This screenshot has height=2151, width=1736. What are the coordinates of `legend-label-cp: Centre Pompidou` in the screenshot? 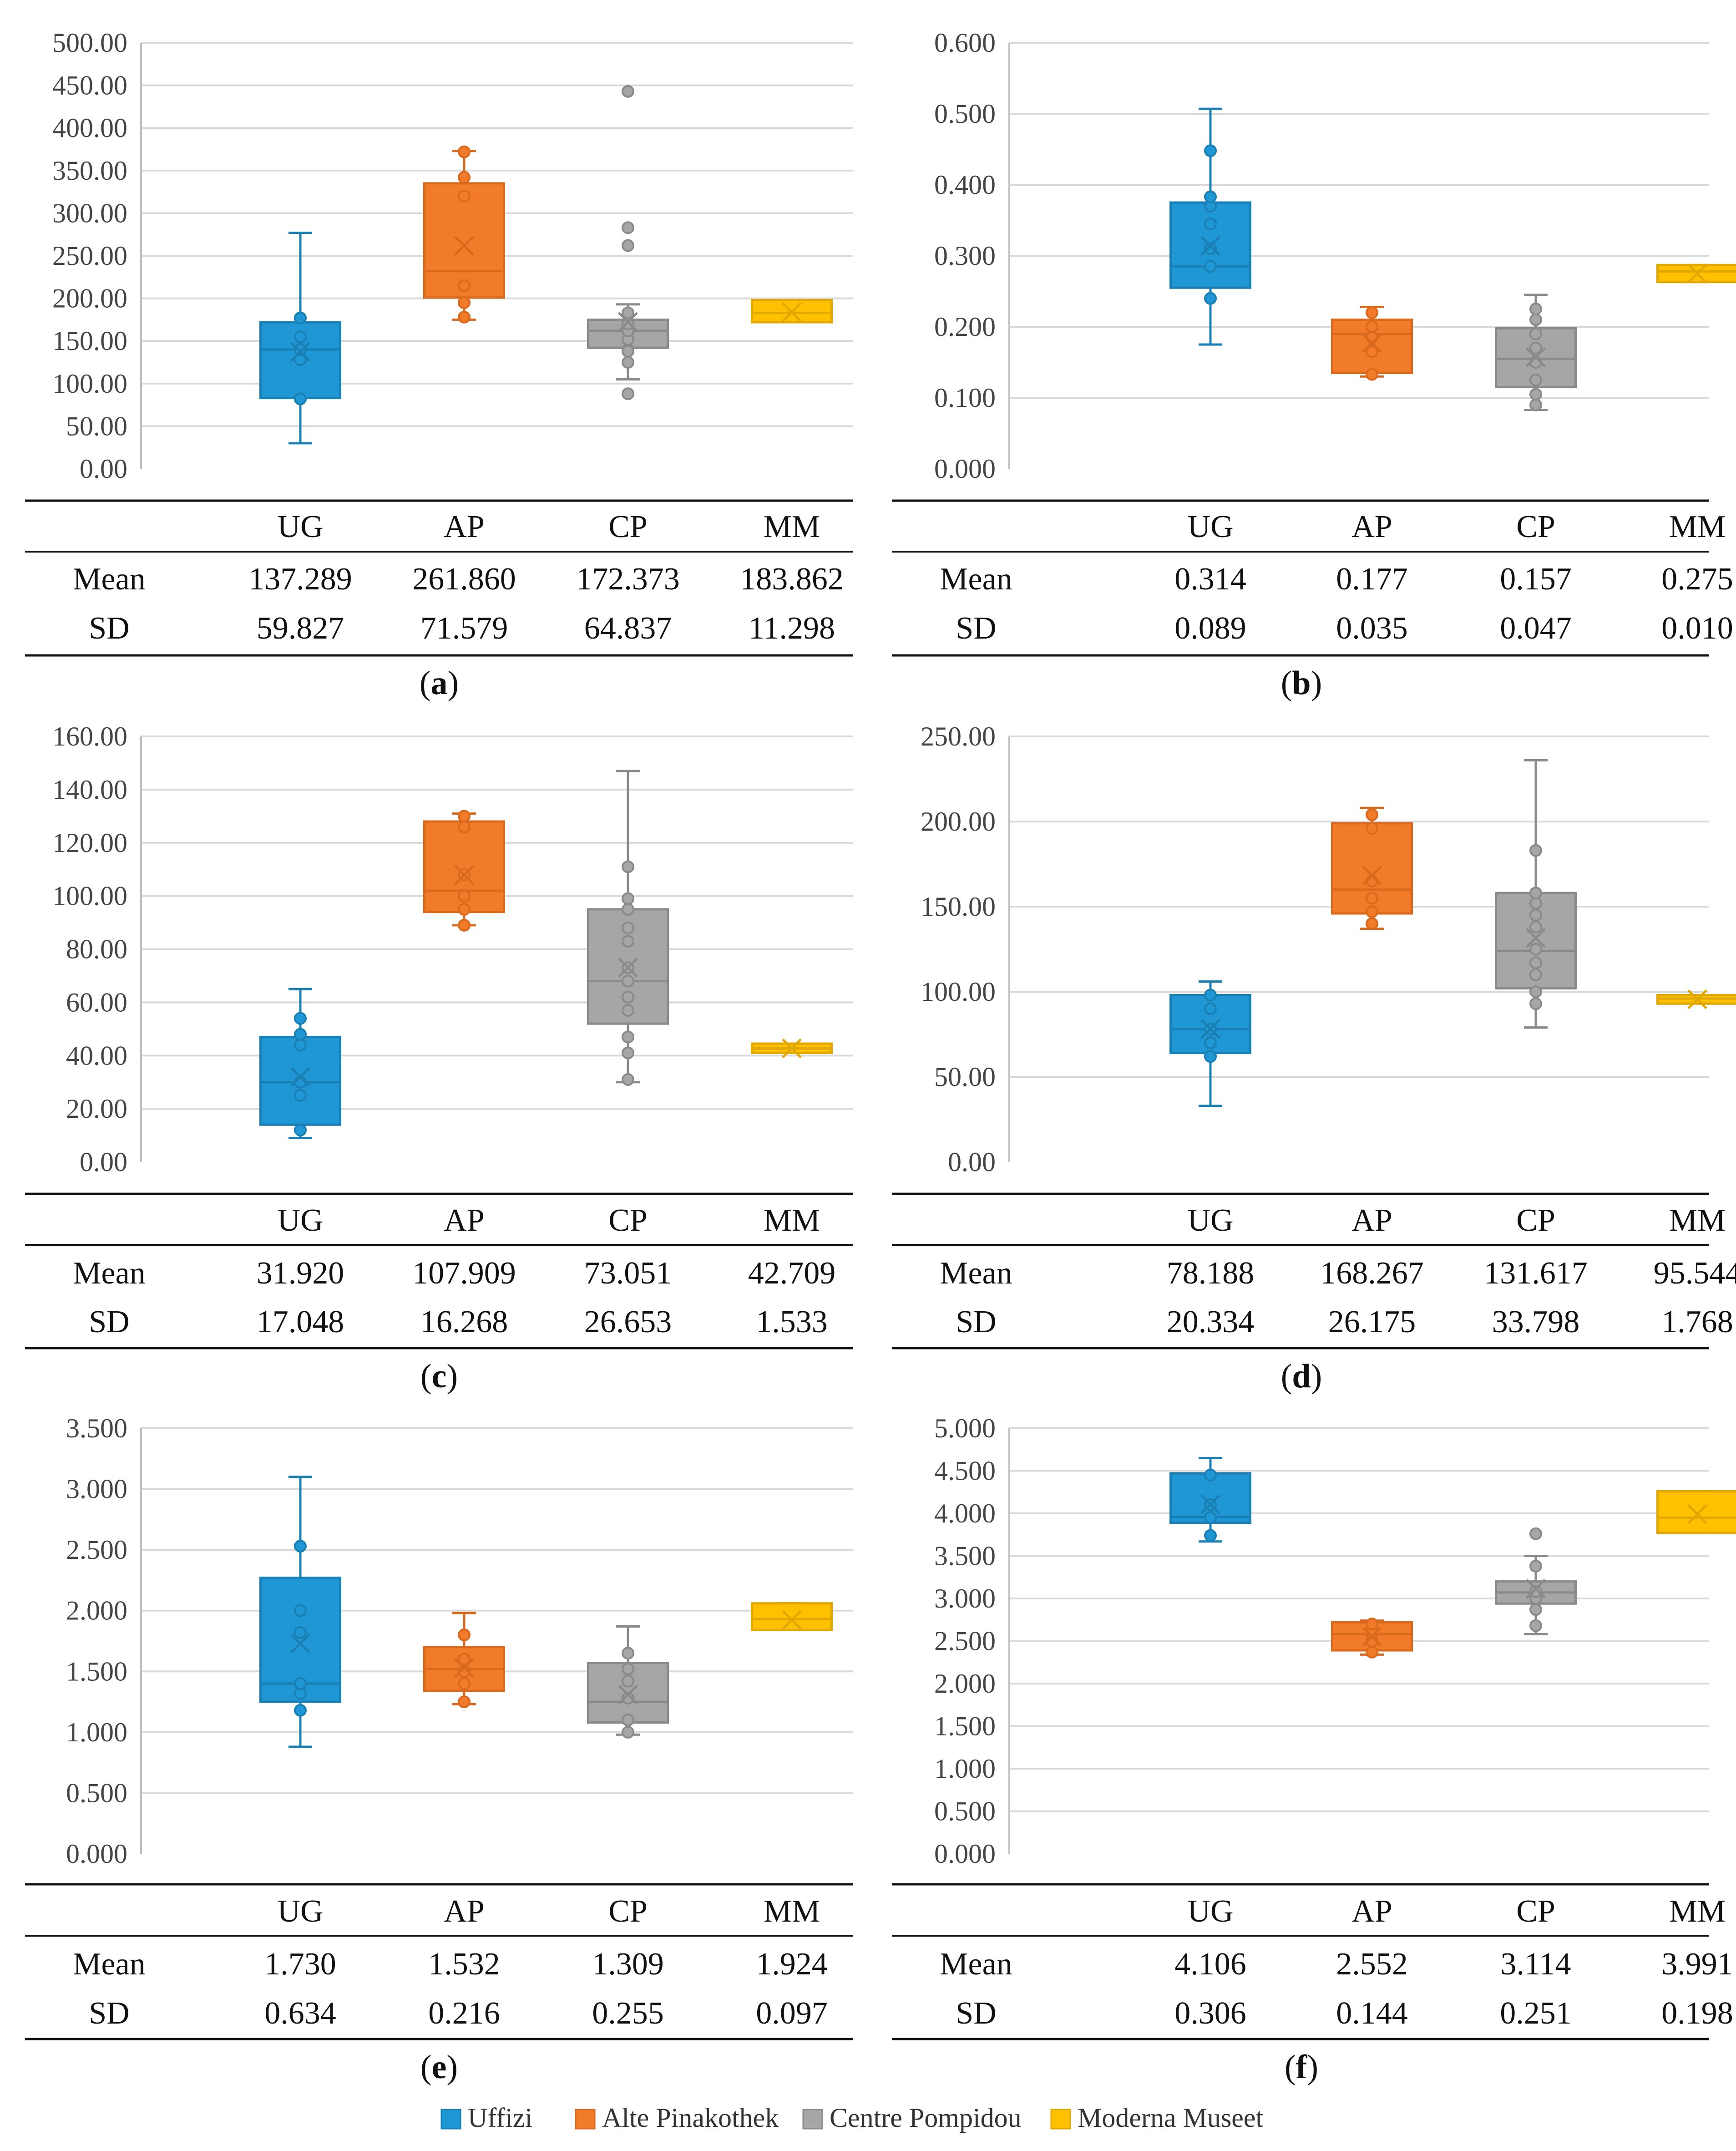 It's located at (926, 2118).